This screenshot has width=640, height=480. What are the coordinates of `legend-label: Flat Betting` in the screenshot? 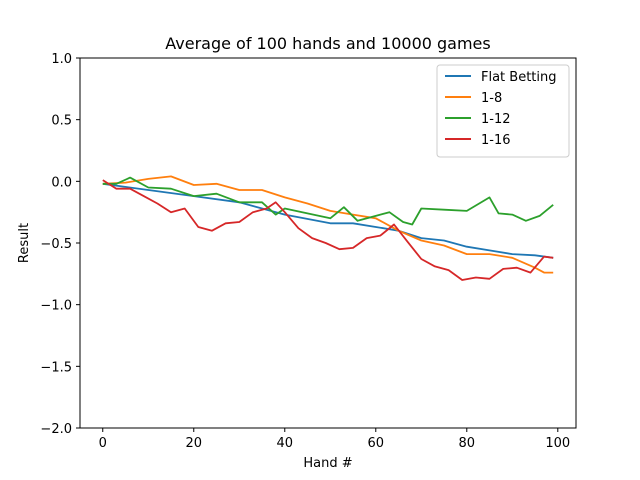 It's located at (519, 77).